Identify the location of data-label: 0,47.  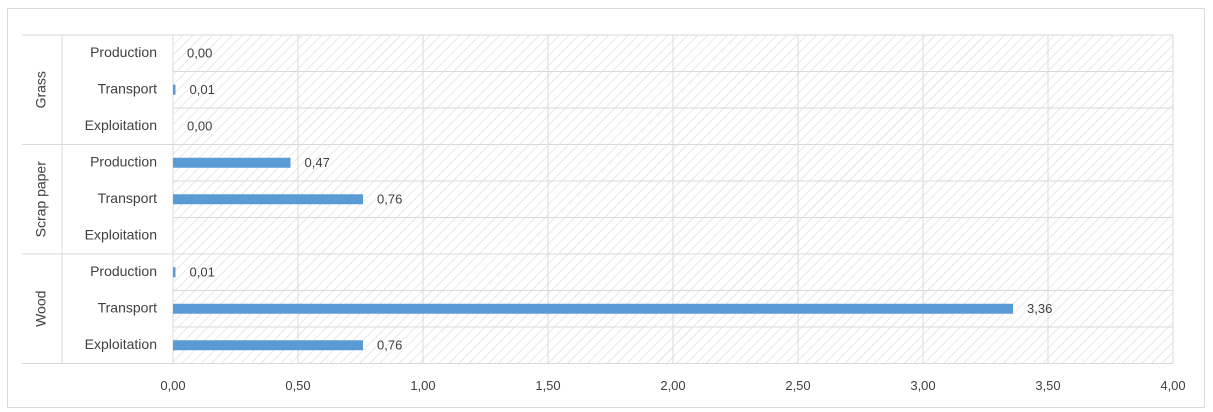
(317, 162).